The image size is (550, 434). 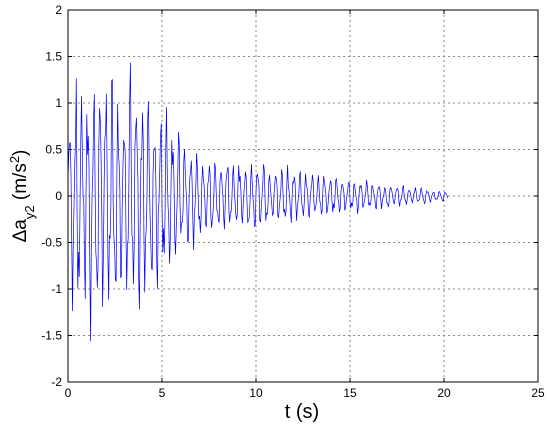 What do you see at coordinates (29, 212) in the screenshot?
I see `y-label-subscript: y2` at bounding box center [29, 212].